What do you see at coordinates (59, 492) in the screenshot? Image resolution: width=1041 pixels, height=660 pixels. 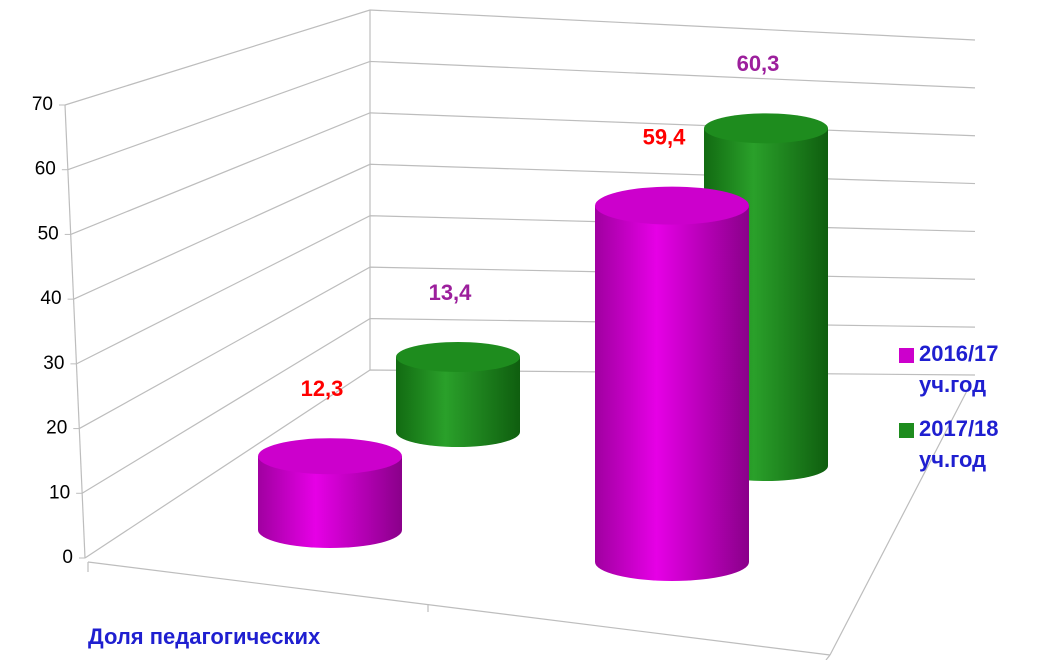 I see `y-tick-label: 10` at bounding box center [59, 492].